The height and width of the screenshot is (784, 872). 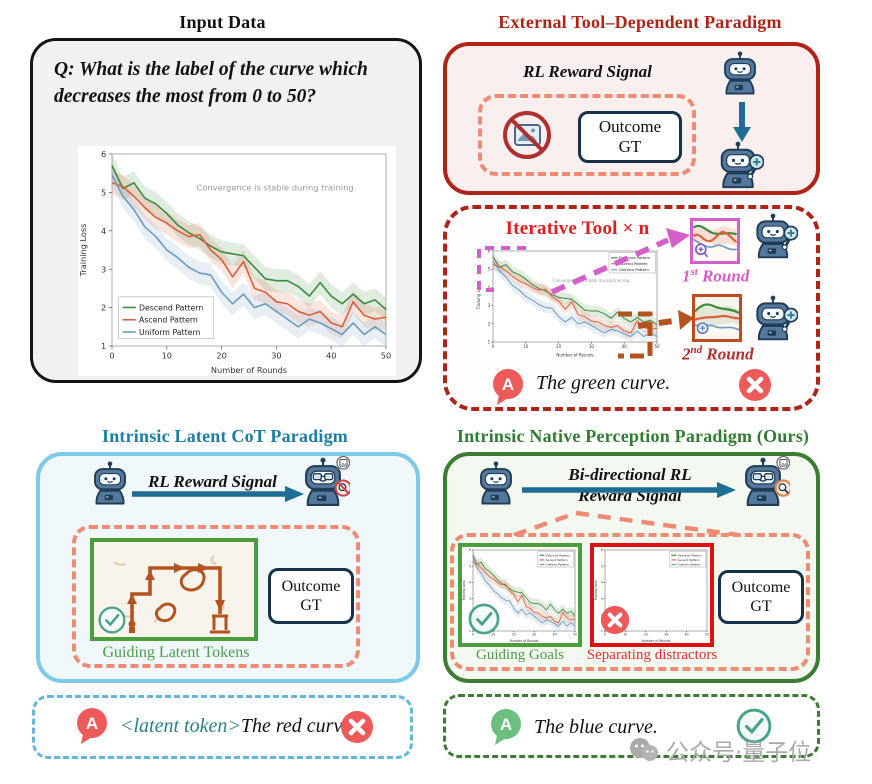 What do you see at coordinates (577, 228) in the screenshot?
I see `iterative-title: Iterative Tool × n` at bounding box center [577, 228].